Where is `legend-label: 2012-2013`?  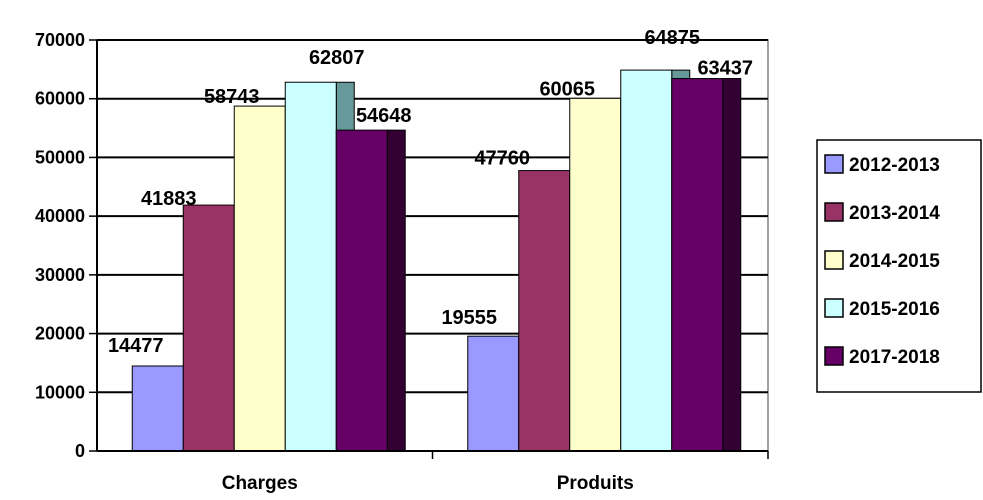 legend-label: 2012-2013 is located at coordinates (894, 165).